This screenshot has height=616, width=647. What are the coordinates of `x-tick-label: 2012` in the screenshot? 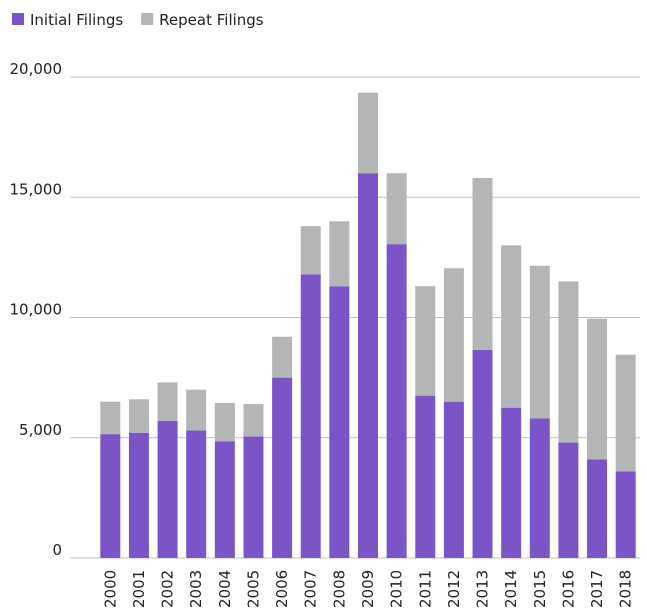 It's located at (454, 589).